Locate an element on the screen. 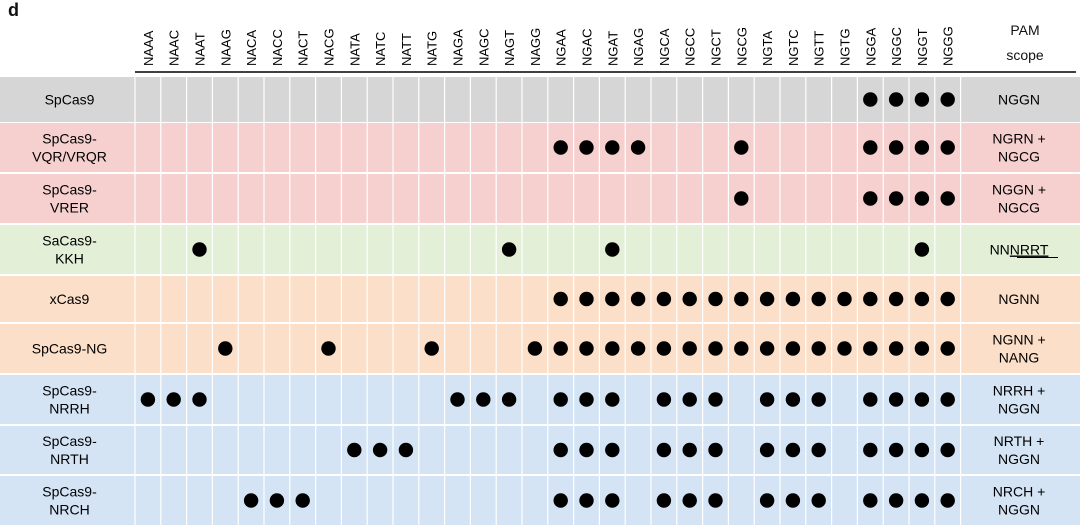  compat-dot-naag is located at coordinates (225, 348).